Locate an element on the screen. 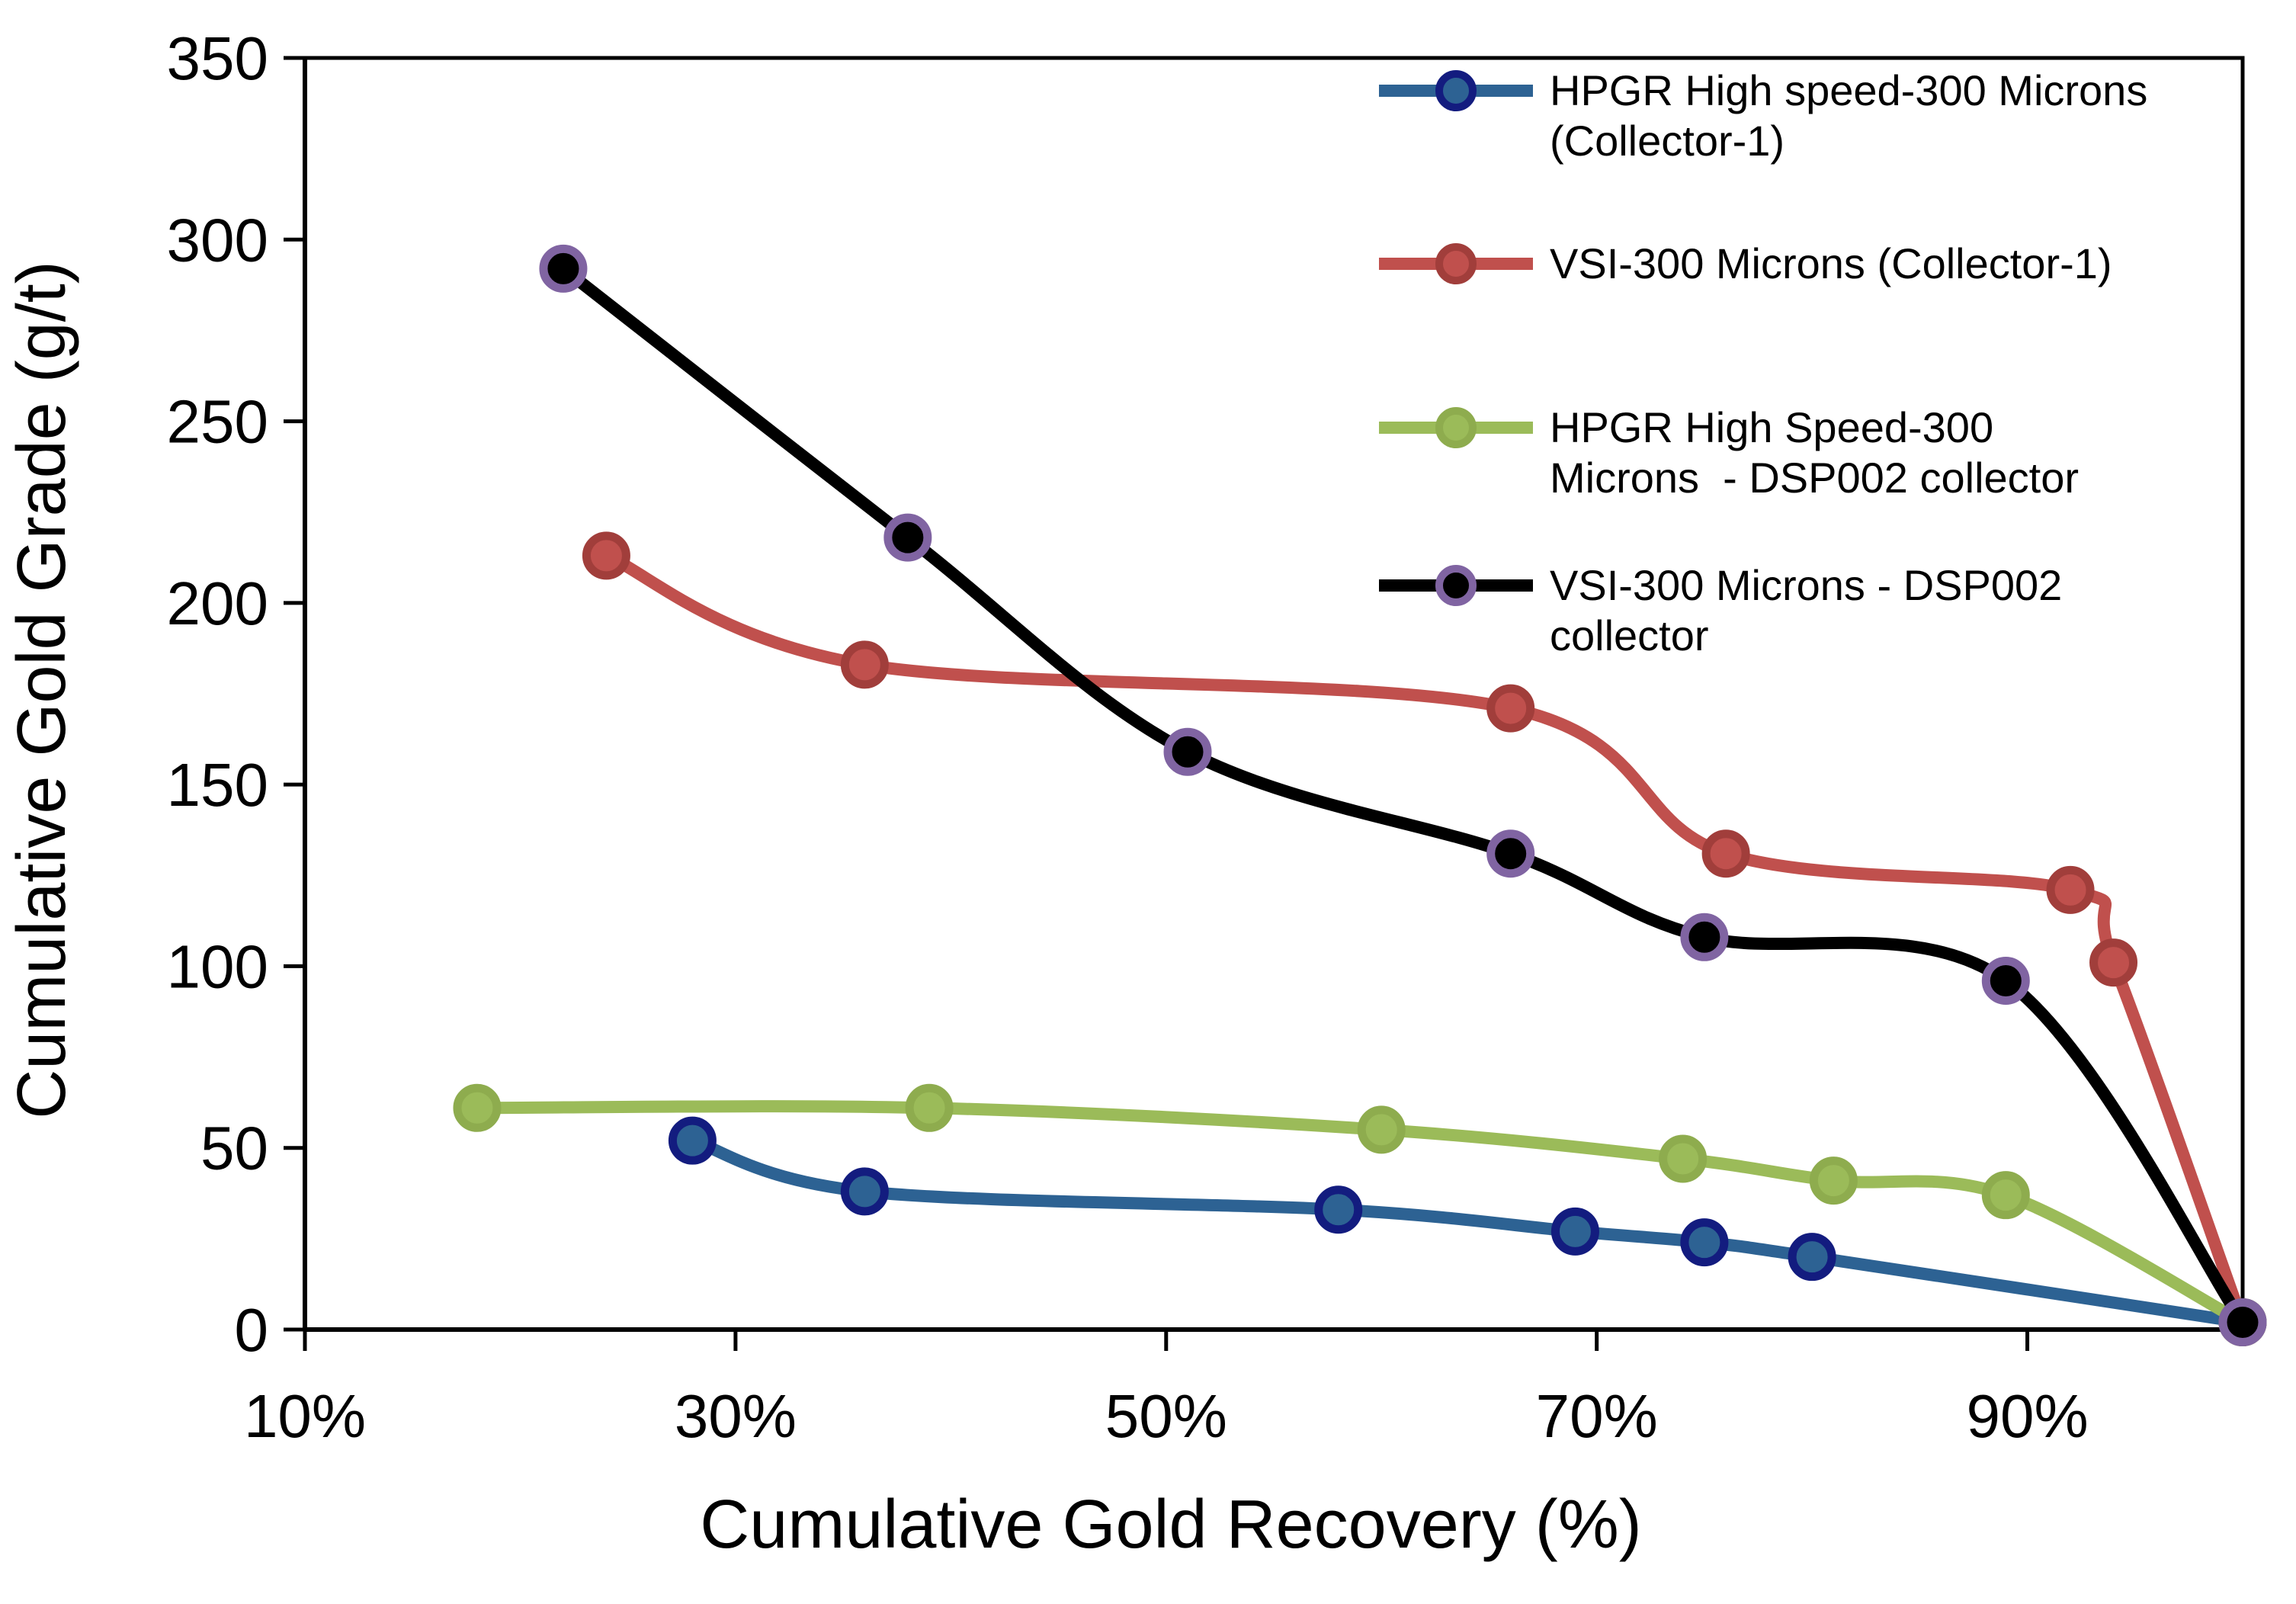  x-tick-label: 90% is located at coordinates (2027, 1416).